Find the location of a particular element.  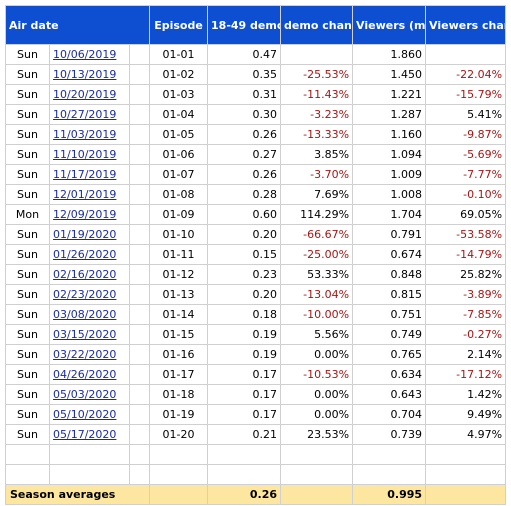

demo-change: -25.53% is located at coordinates (317, 74).